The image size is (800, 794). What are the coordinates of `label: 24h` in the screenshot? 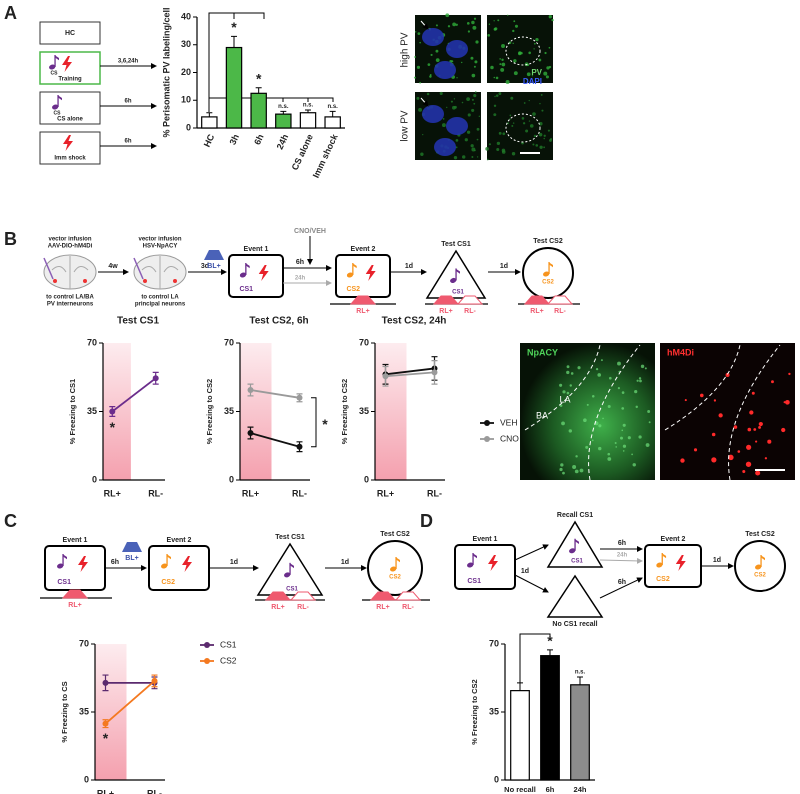 It's located at (622, 556).